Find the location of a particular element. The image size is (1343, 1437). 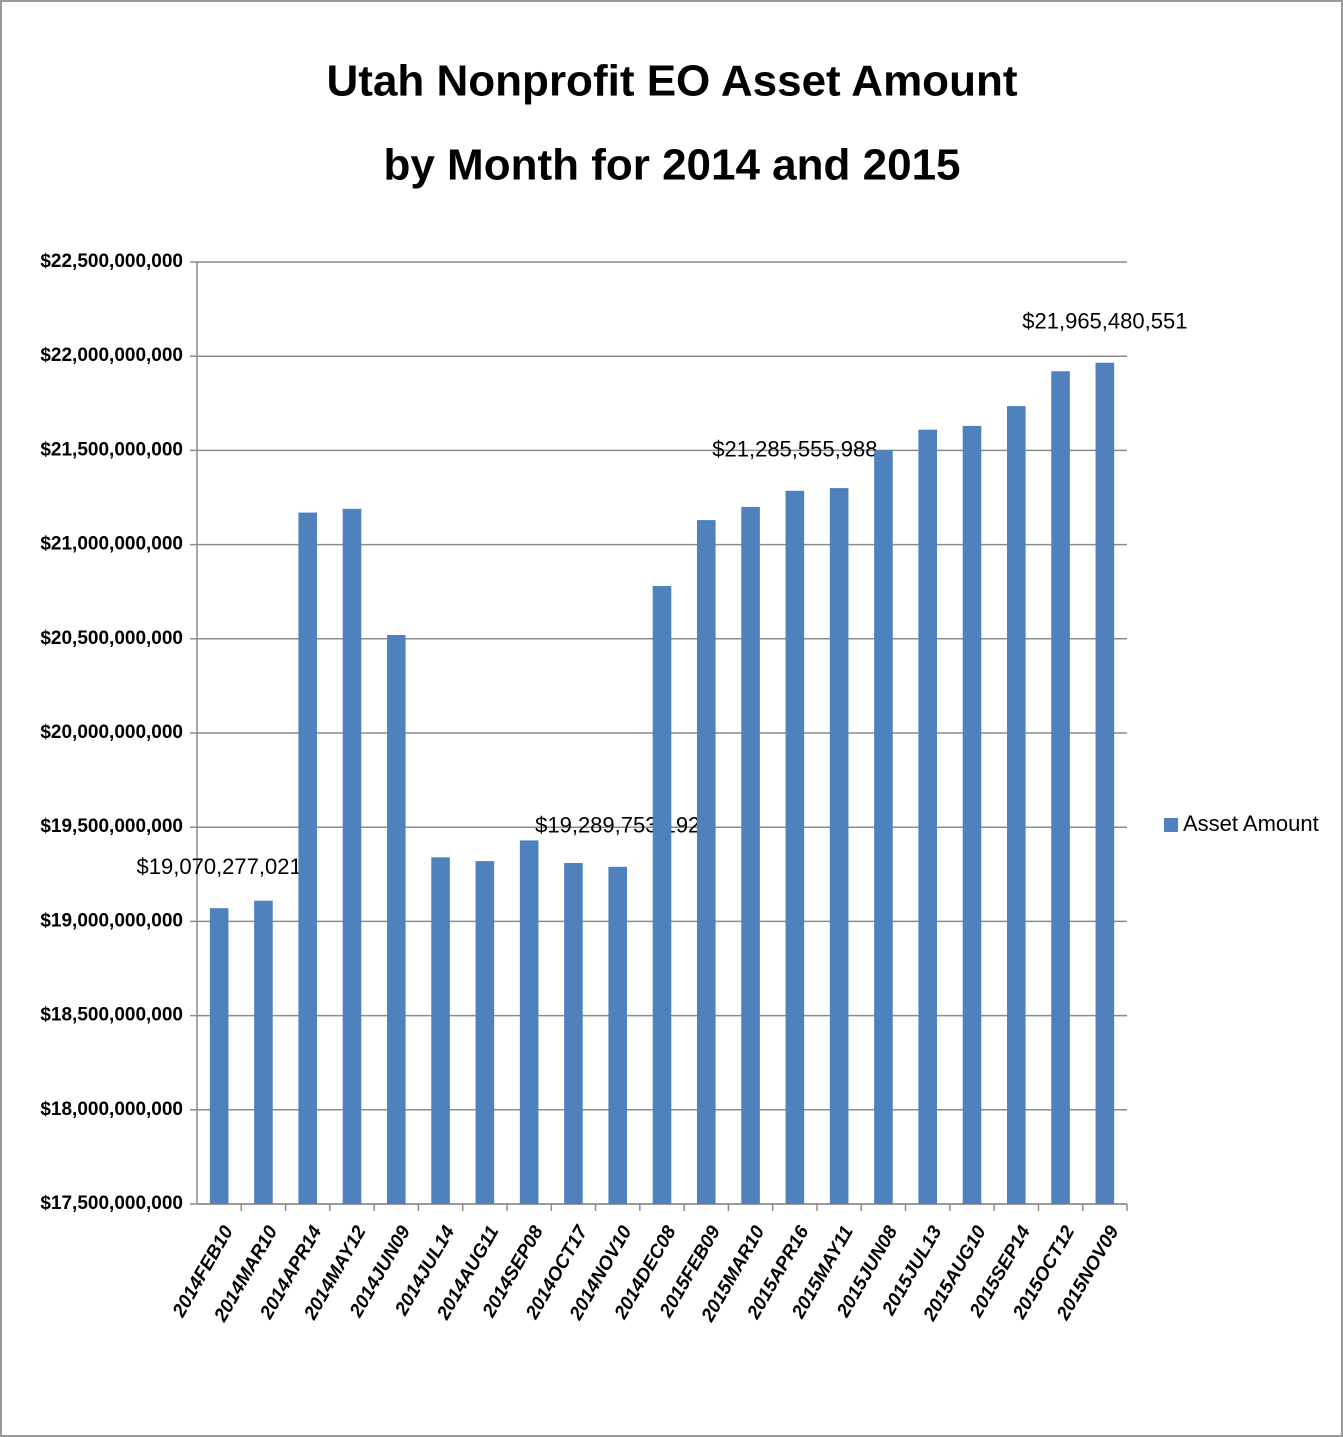

y-tick-label: $20,000,000,000 is located at coordinates (111, 732).